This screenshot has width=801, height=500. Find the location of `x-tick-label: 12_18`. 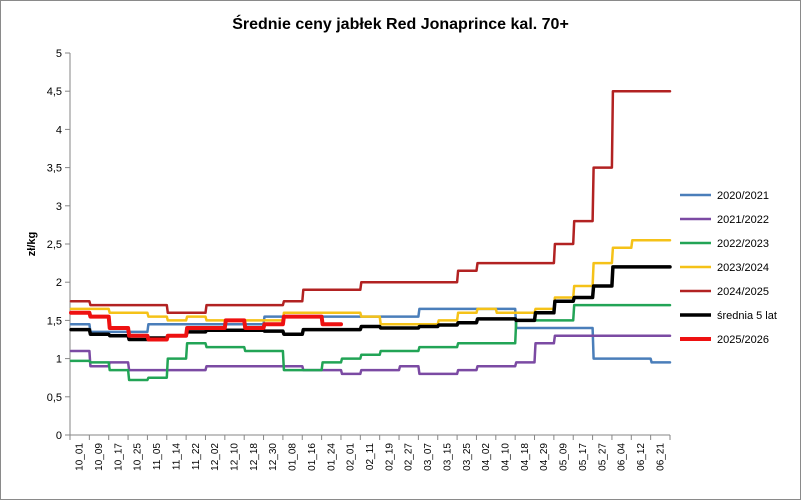

x-tick-label: 12_18 is located at coordinates (254, 457).